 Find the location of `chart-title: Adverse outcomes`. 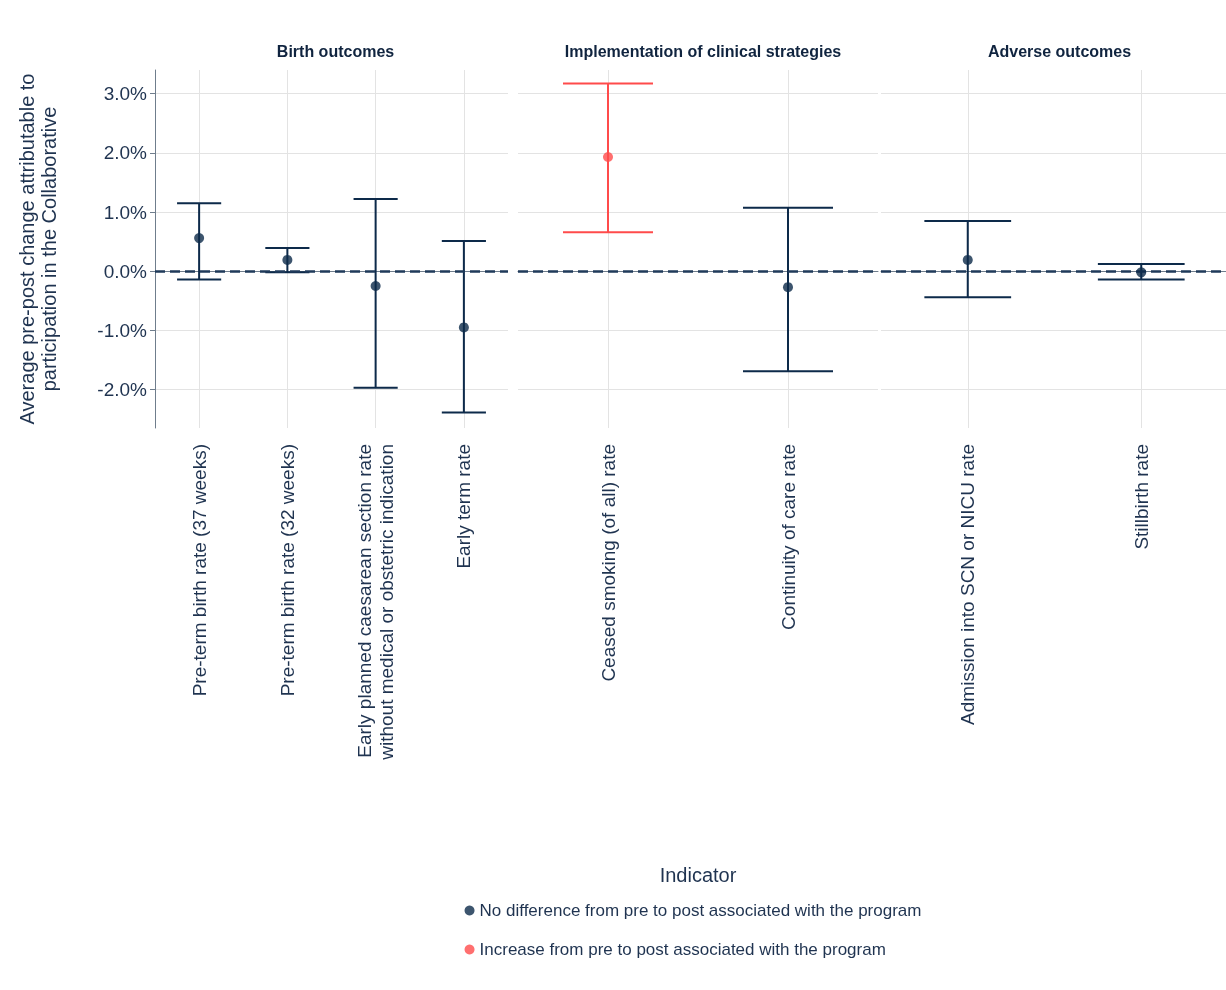

chart-title: Adverse outcomes is located at coordinates (1059, 51).